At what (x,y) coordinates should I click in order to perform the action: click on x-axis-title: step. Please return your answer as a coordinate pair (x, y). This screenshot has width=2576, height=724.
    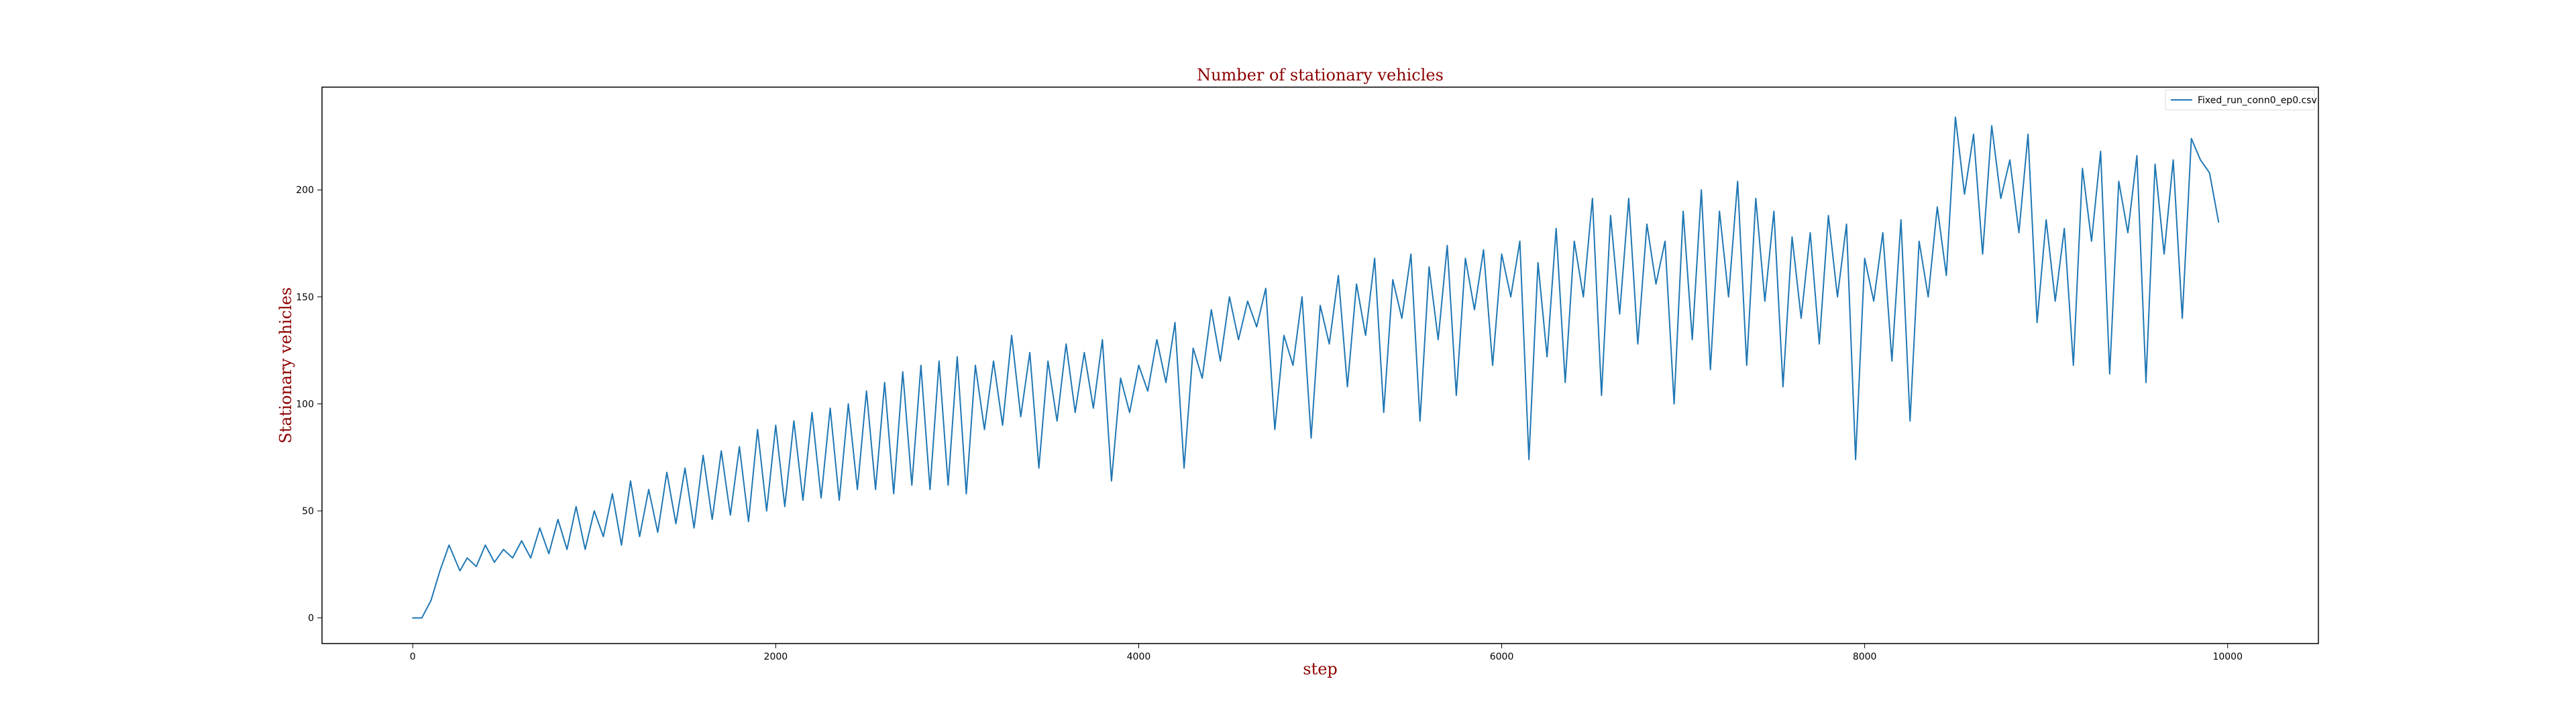
    Looking at the image, I should click on (1320, 669).